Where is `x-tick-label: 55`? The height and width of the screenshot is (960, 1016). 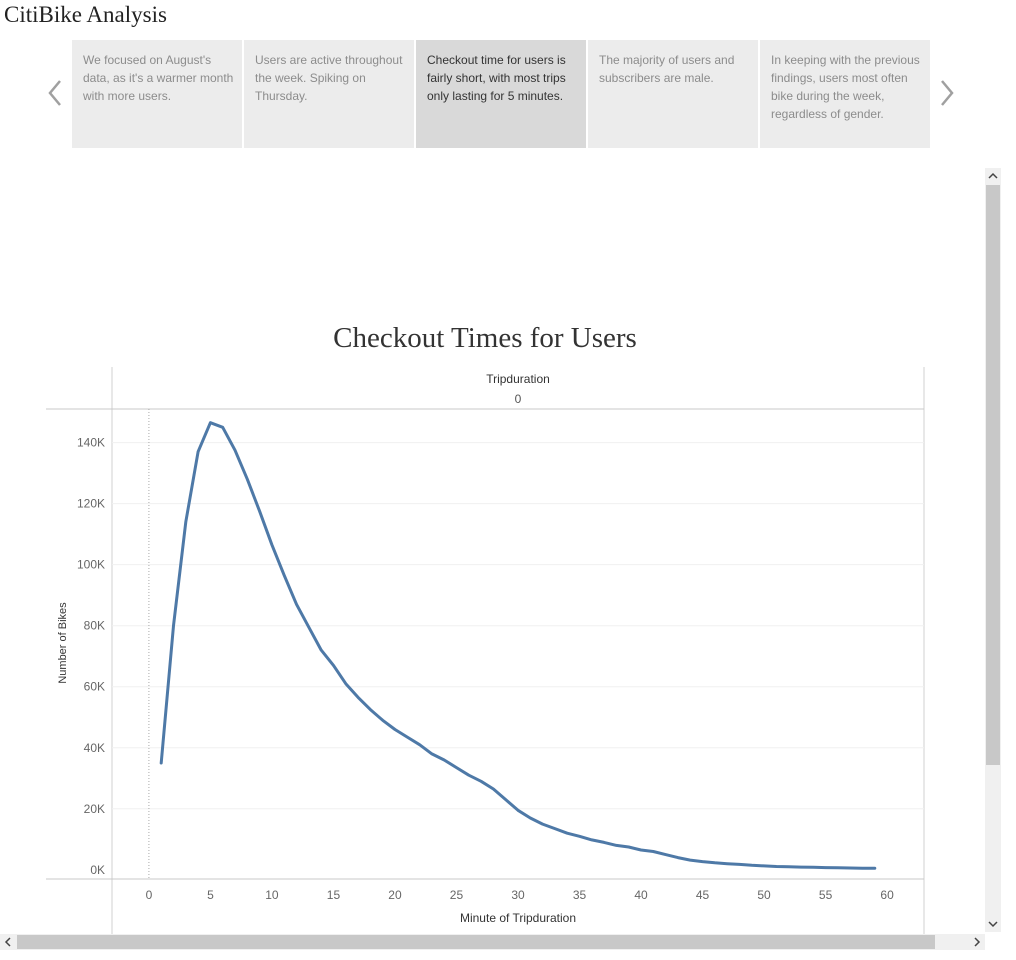 x-tick-label: 55 is located at coordinates (826, 895).